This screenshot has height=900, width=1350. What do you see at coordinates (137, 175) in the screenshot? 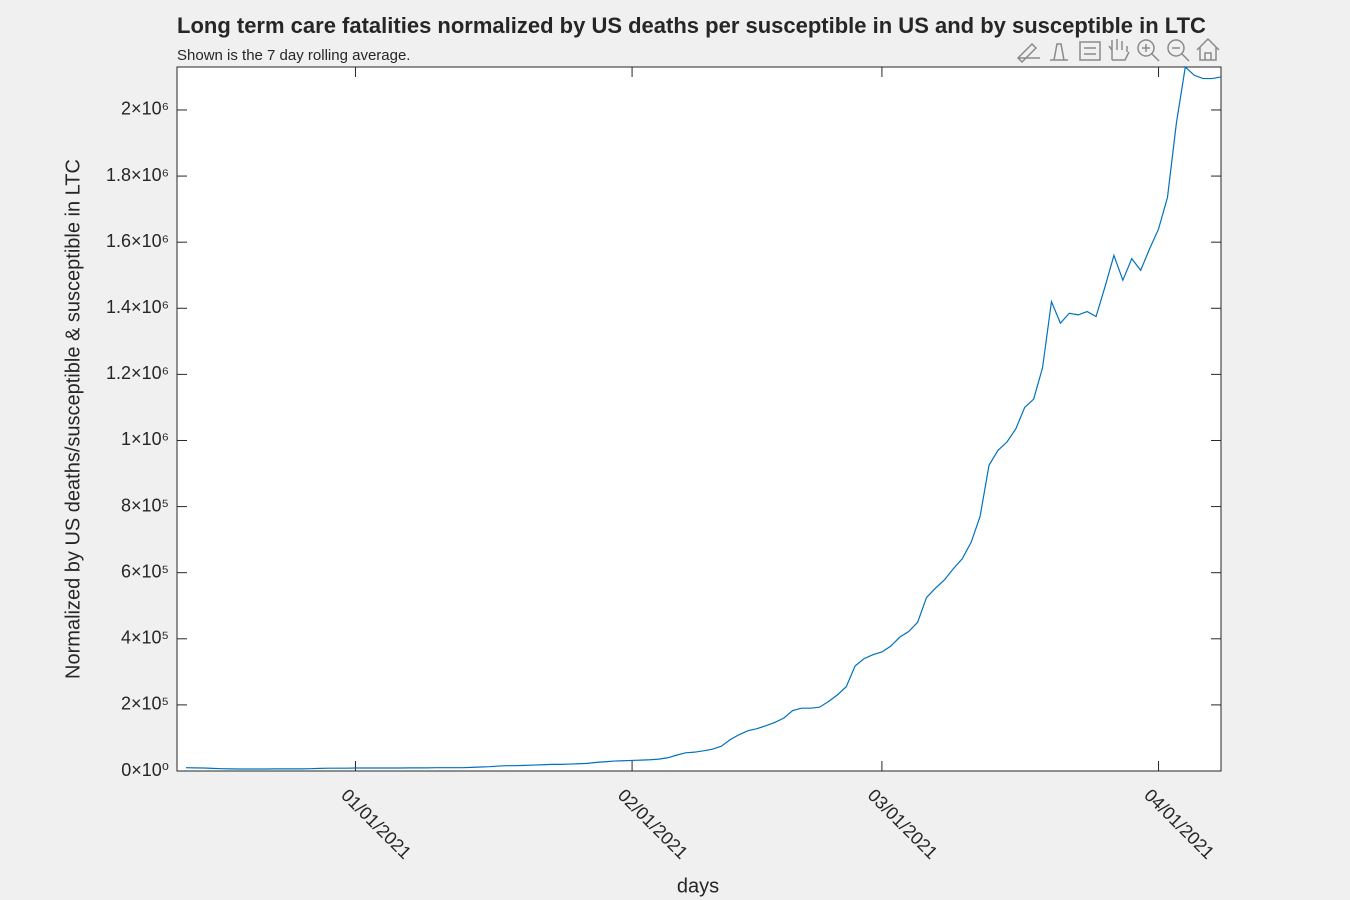
I see `y-tick-label: 1.8×10⁶` at bounding box center [137, 175].